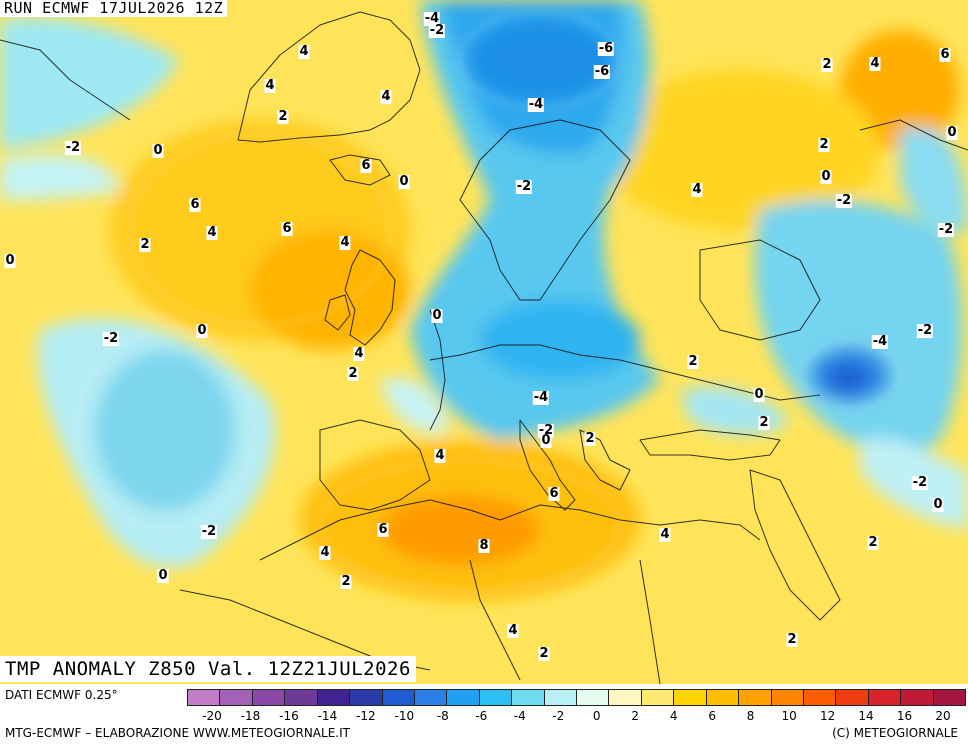 The height and width of the screenshot is (745, 968). I want to click on scale-tick-label: -16, so click(289, 716).